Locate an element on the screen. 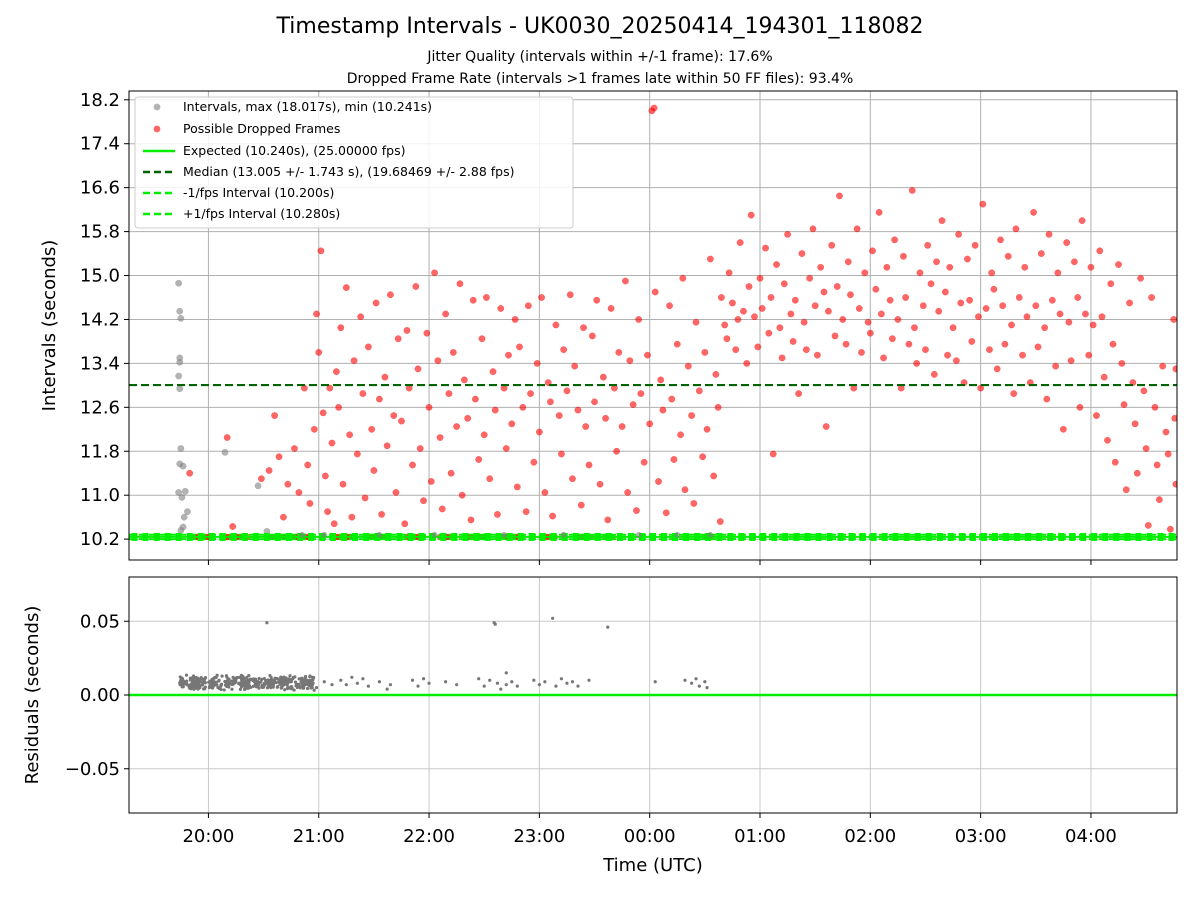  residuals-x-tick-label: 21:00 is located at coordinates (319, 836).